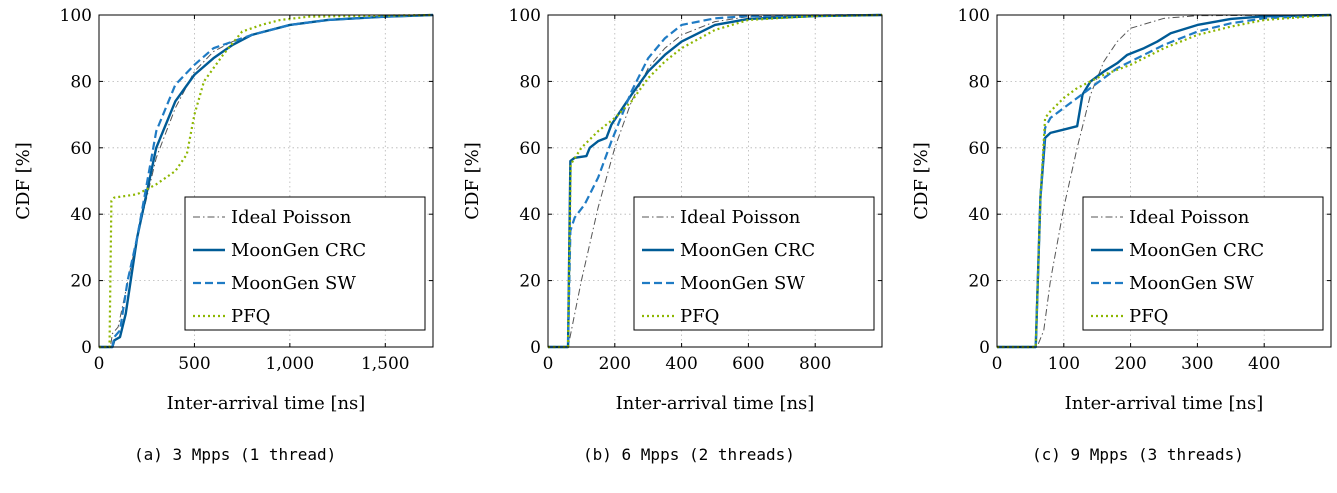 This screenshot has height=493, width=1337. What do you see at coordinates (290, 364) in the screenshot?
I see `x-tick-label: 1,000` at bounding box center [290, 364].